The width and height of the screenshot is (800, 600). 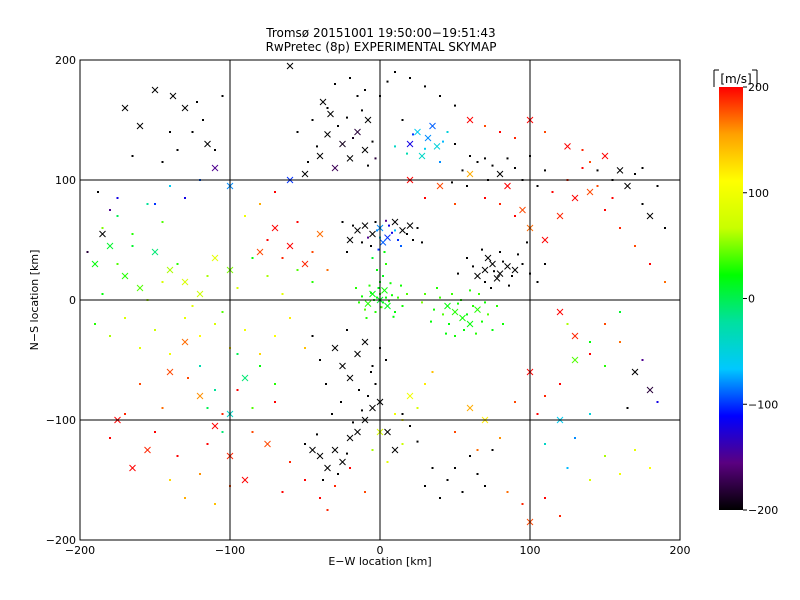 I want to click on x-axis-ticks: −200 −100 0 100 200, so click(x=378, y=550).